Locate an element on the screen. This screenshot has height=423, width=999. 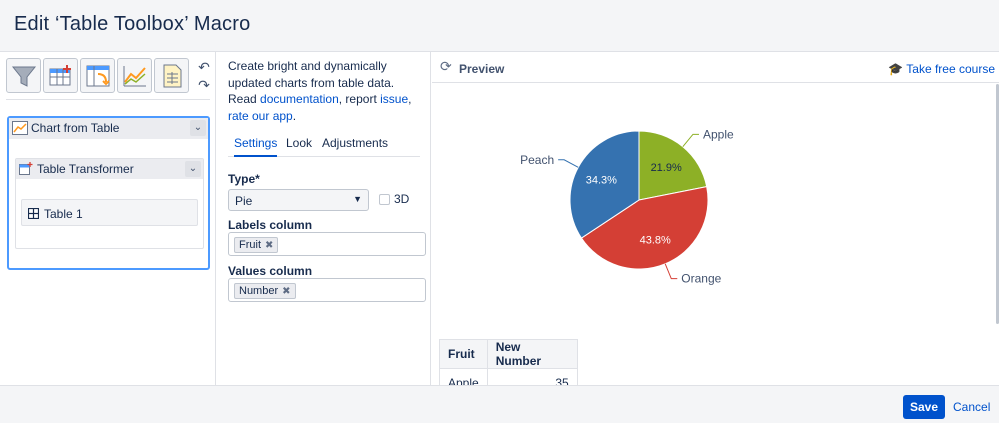
labels-column-chip: Fruit ✖ is located at coordinates (256, 245).